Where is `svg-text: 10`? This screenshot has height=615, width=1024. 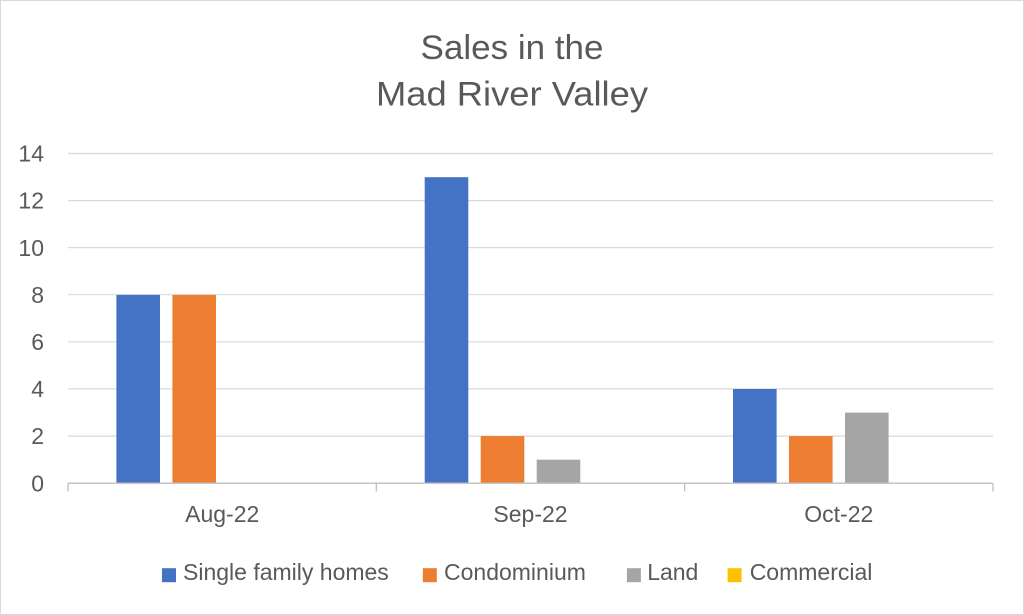
svg-text: 10 is located at coordinates (31, 248).